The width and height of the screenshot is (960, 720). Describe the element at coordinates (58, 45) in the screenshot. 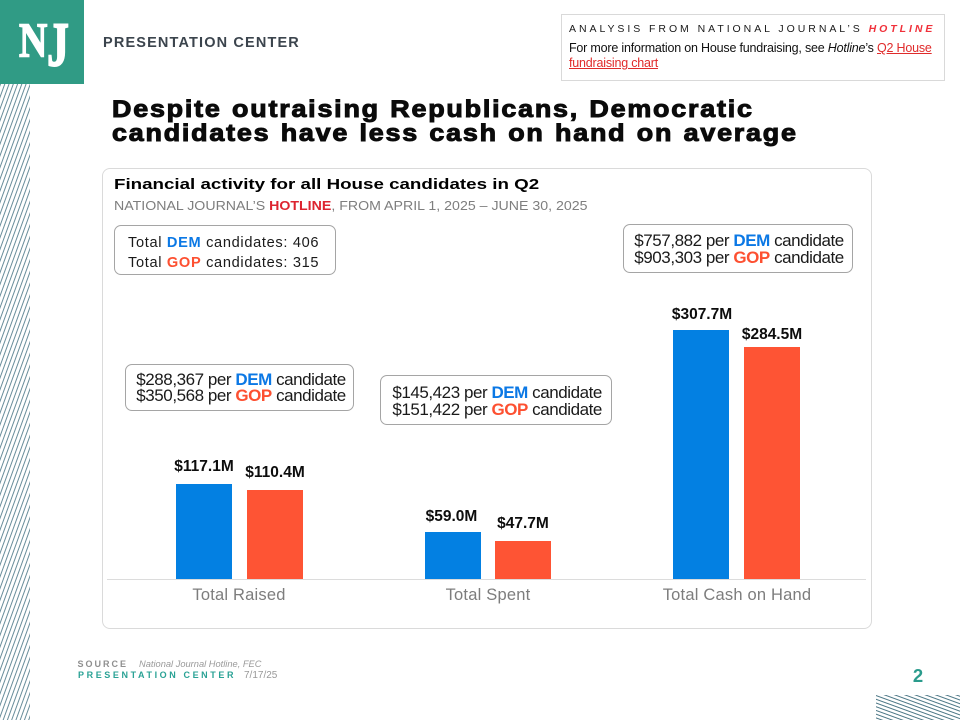

I see `svg-text: J` at that location.